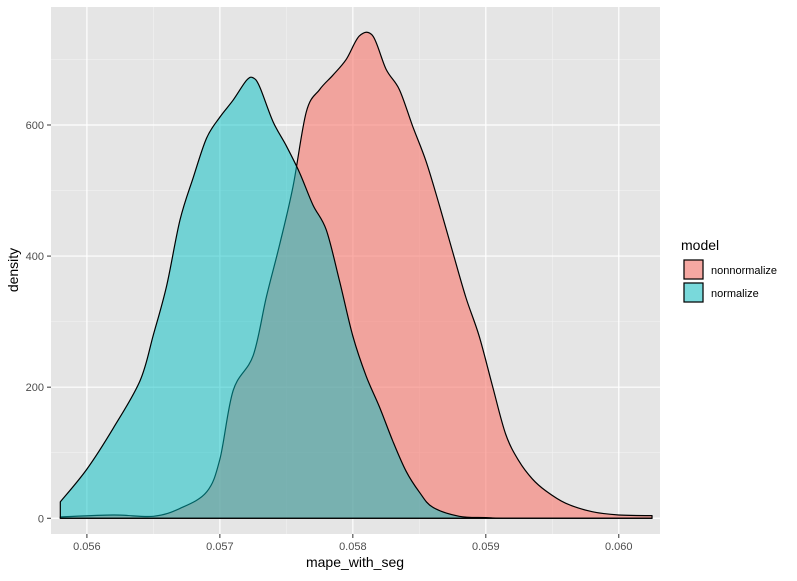 The width and height of the screenshot is (797, 581). I want to click on y-tick-label: 400, so click(35, 257).